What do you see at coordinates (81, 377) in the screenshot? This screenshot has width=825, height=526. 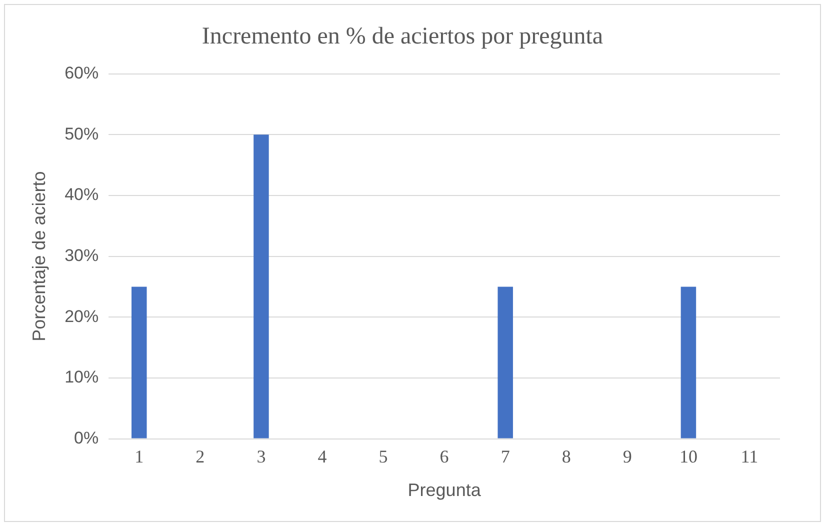 I see `y-tick-label: 10%` at bounding box center [81, 377].